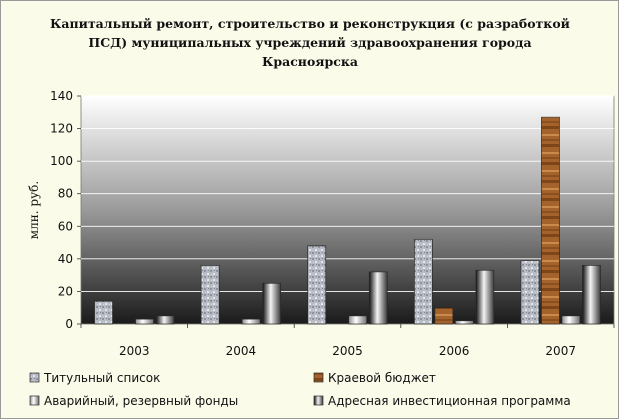  What do you see at coordinates (61, 96) in the screenshot?
I see `y-tick-label: 140` at bounding box center [61, 96].